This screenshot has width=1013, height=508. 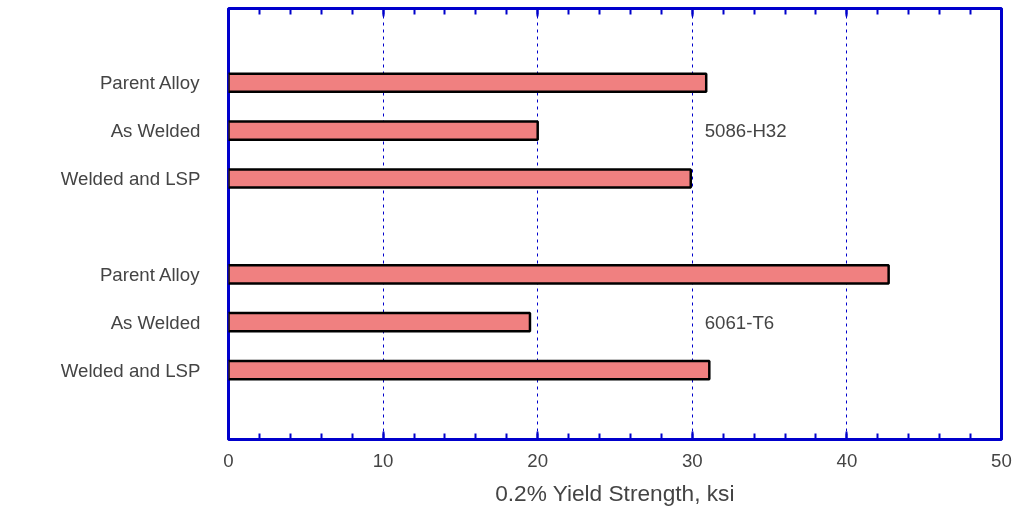 I want to click on x-tick-label: 0, so click(x=228, y=460).